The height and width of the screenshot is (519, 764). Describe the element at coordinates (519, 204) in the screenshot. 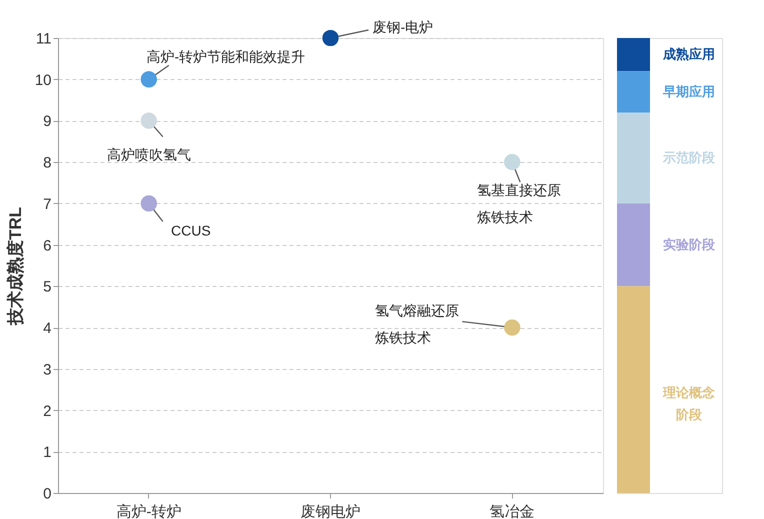

I see `annotation: 氢基直接还原炼铁技术` at that location.